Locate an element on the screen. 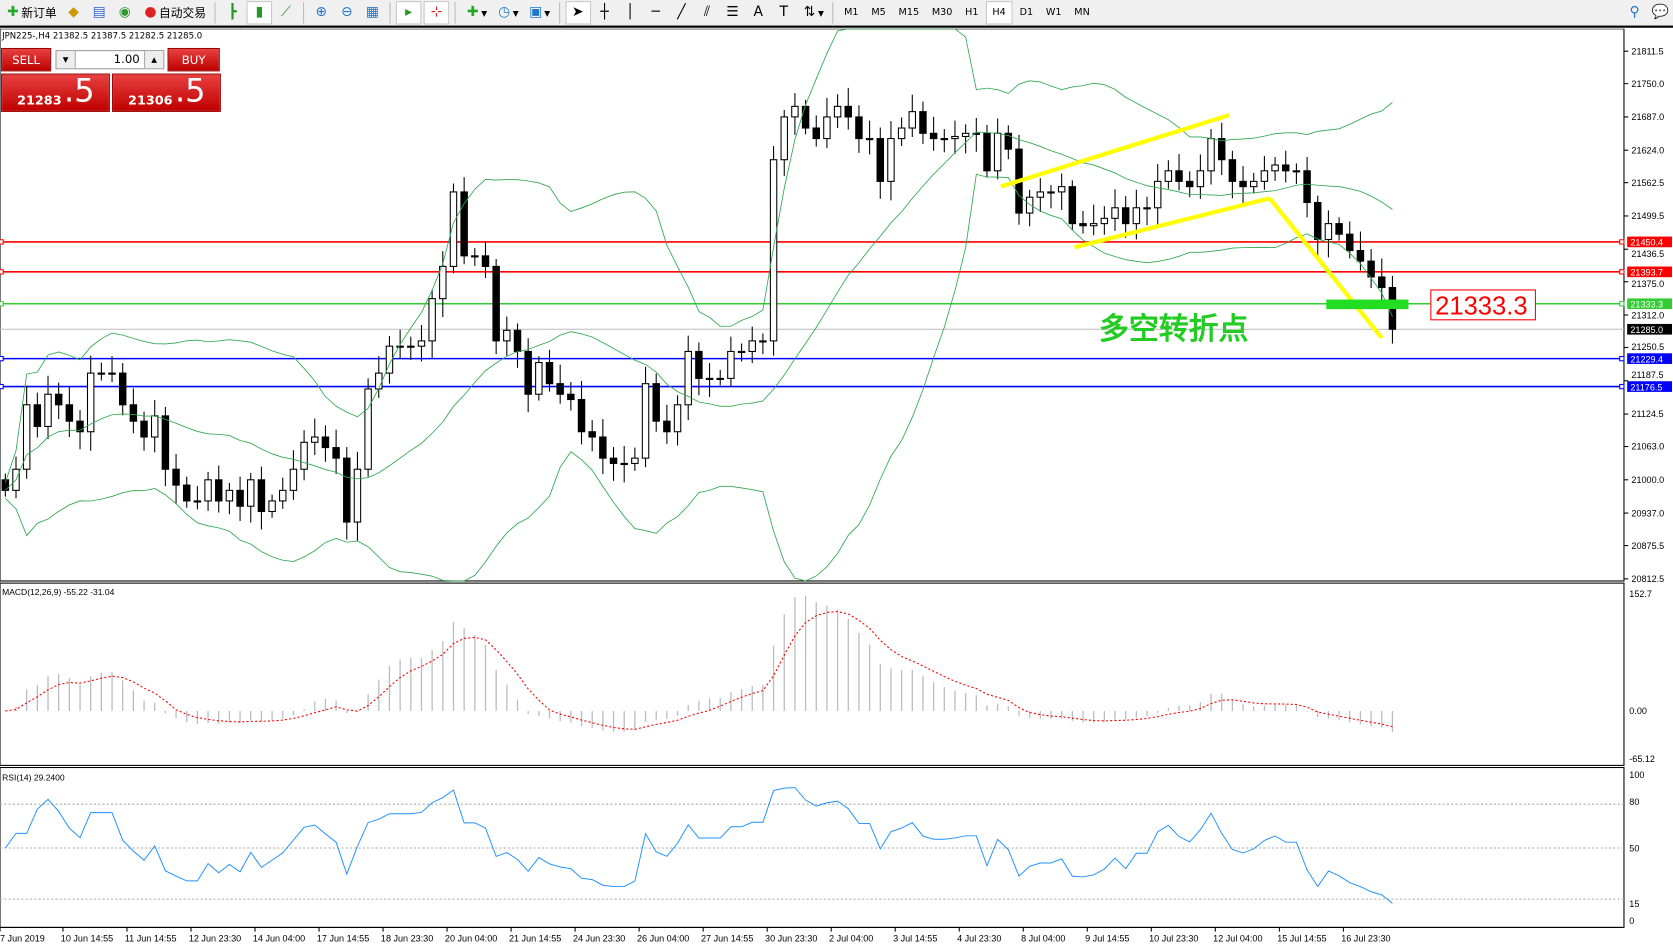  chart-shift-button: ⊹ is located at coordinates (436, 13).